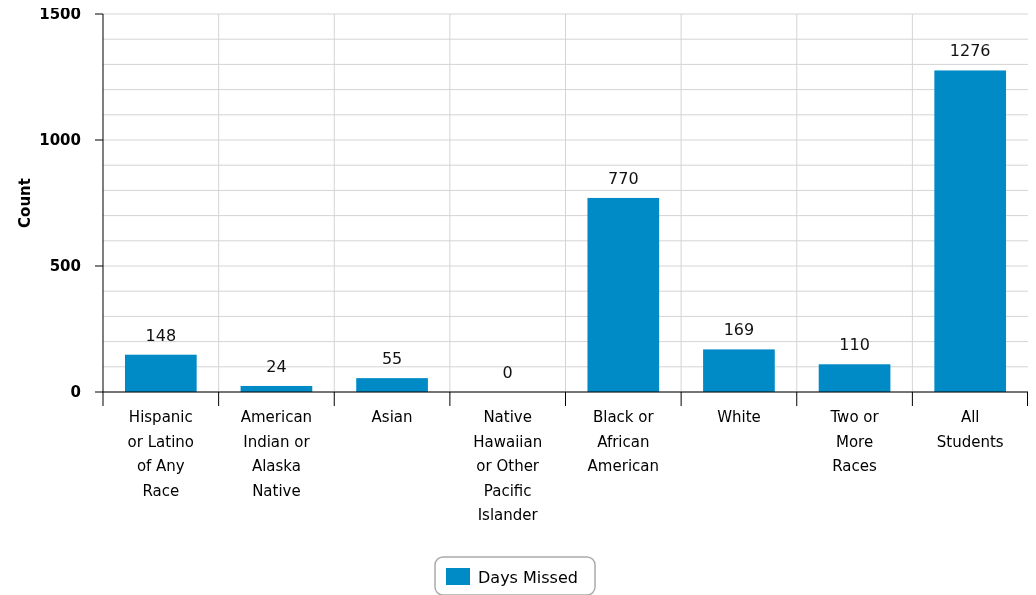  Describe the element at coordinates (276, 366) in the screenshot. I see `data-label: 24` at that location.